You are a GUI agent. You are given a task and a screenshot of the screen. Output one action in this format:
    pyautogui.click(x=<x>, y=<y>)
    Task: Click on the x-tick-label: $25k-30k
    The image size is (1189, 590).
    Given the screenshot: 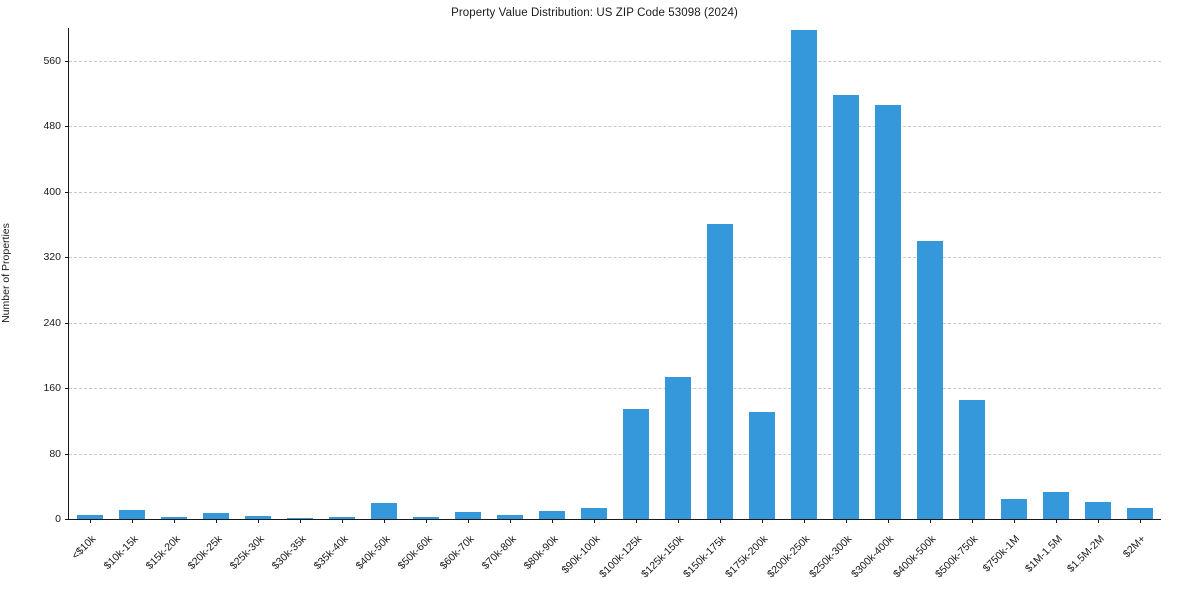 What is the action you would take?
    pyautogui.click(x=247, y=553)
    